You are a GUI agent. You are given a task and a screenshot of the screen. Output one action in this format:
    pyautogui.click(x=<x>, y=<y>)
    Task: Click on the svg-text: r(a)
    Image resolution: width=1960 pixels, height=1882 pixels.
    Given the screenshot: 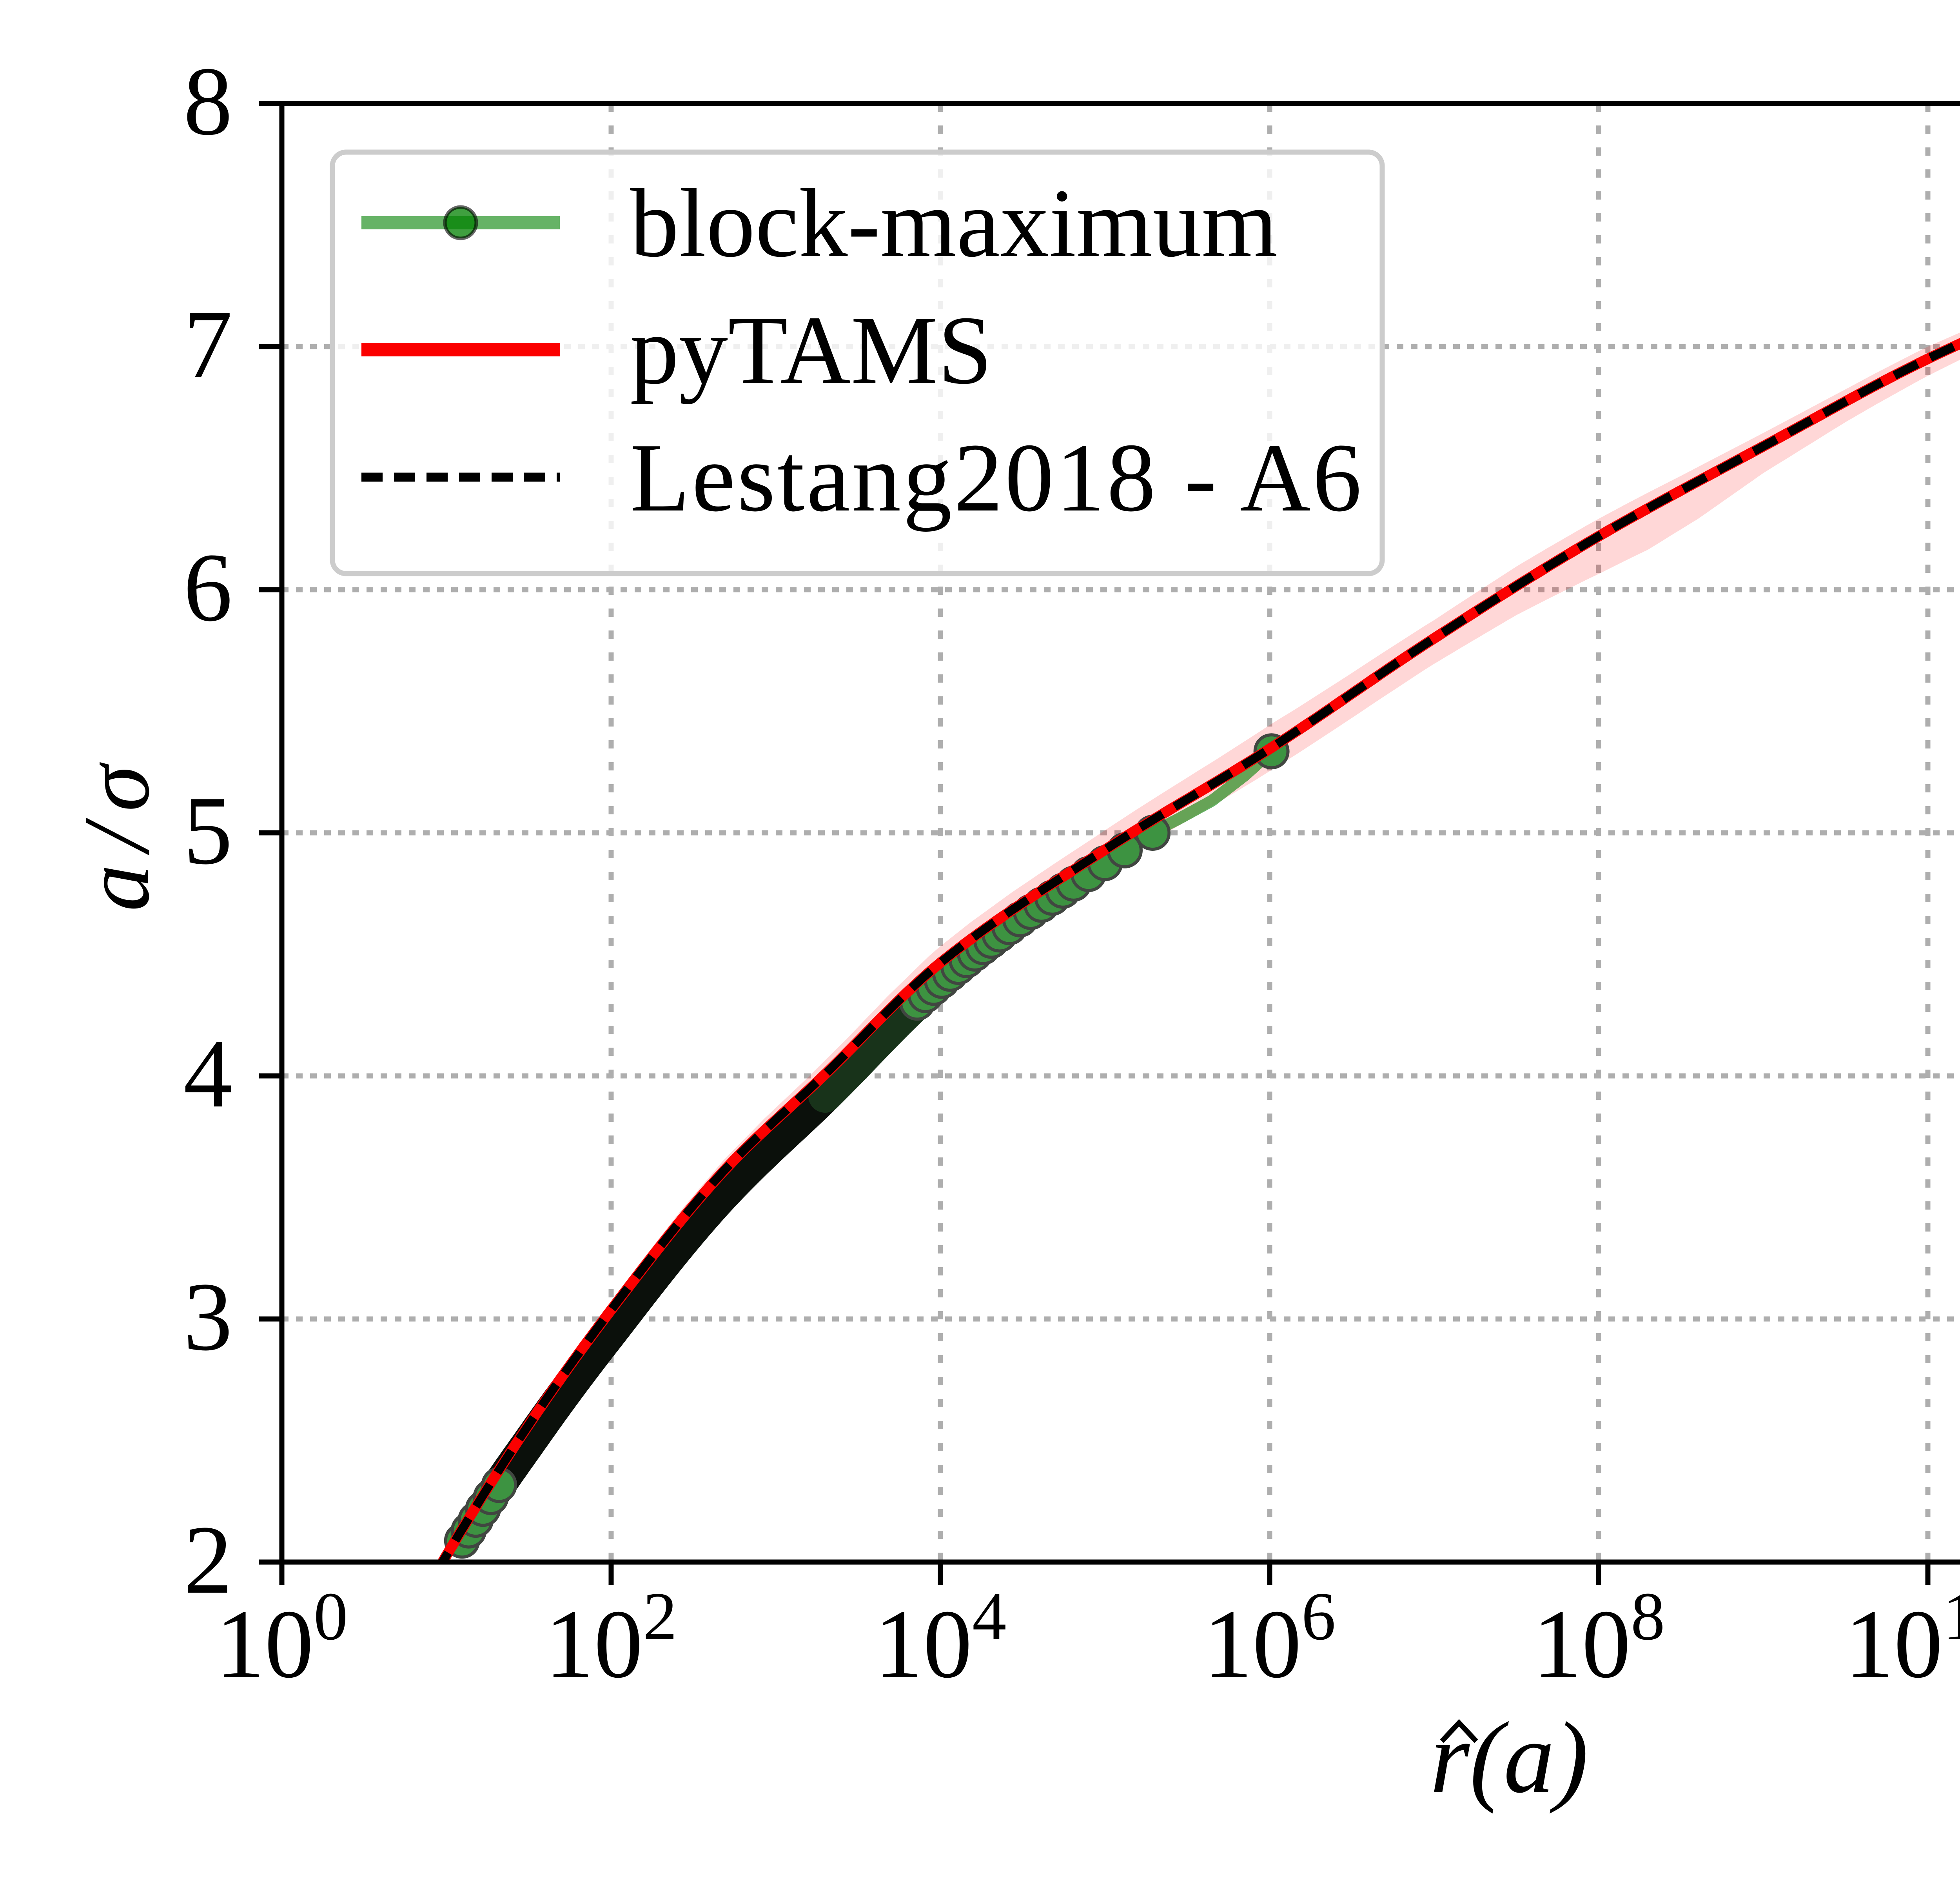 What is the action you would take?
    pyautogui.click(x=1509, y=1757)
    